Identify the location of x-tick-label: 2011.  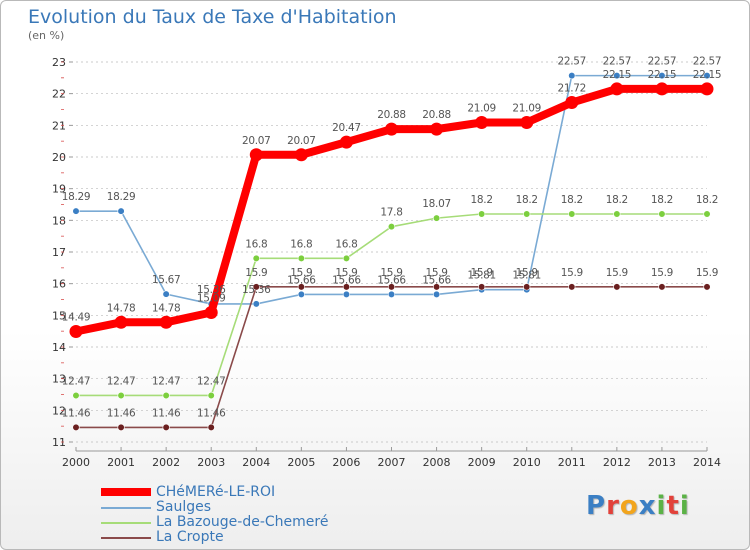
(572, 462).